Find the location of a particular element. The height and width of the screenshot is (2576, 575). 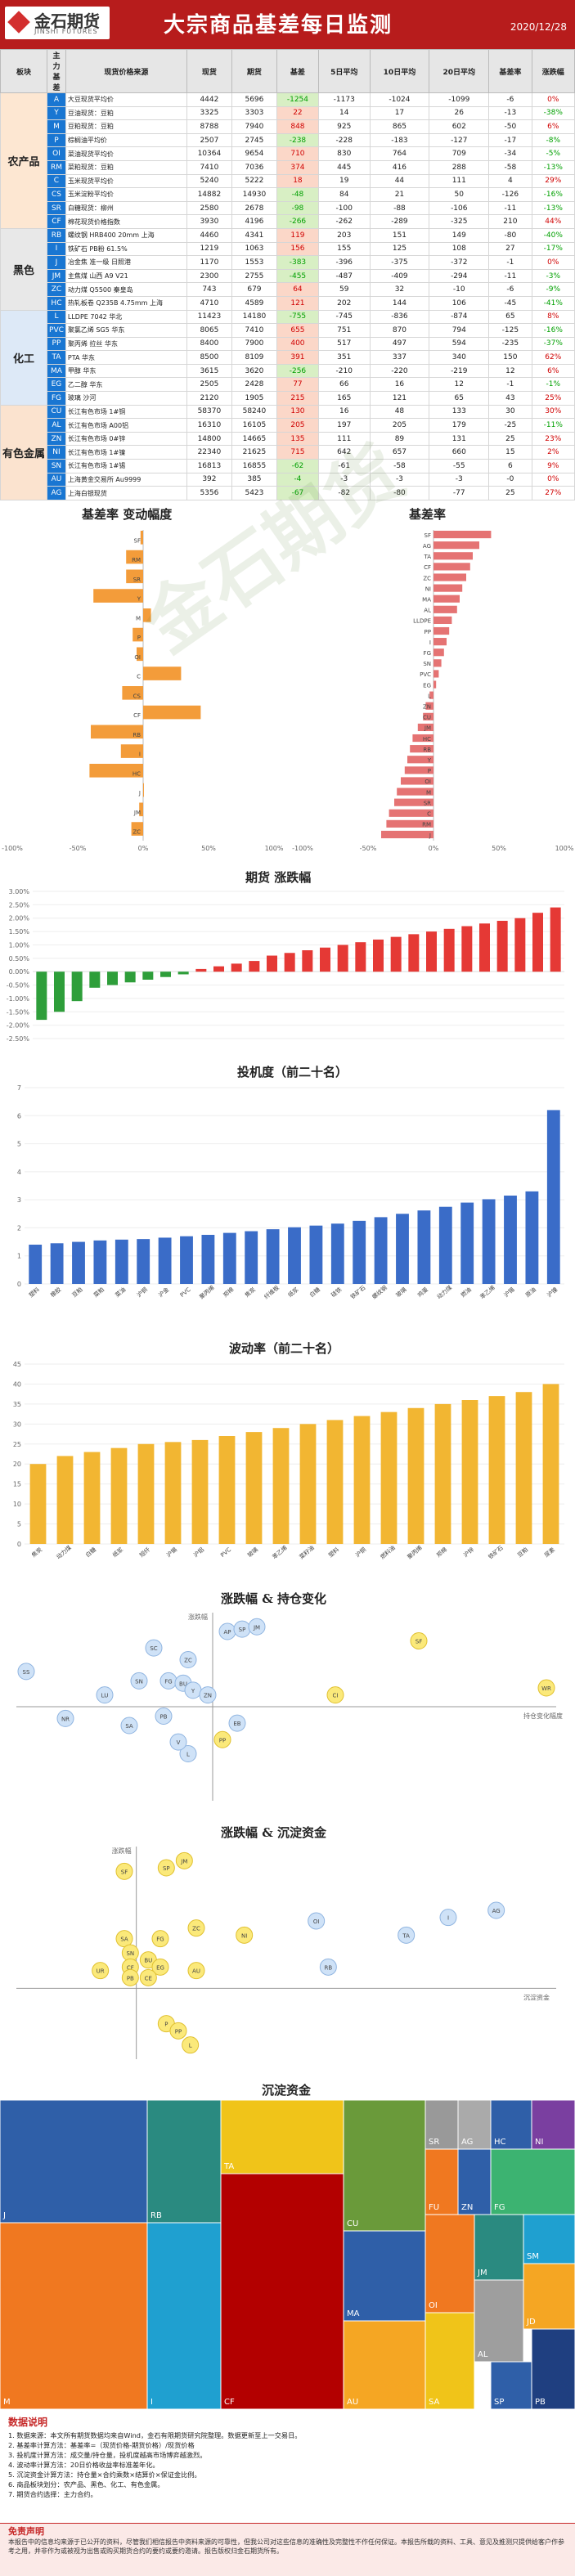

table-row: P 棕榈油平均价 2507 2745 -238 -228 -183 -127 -17 -8% is located at coordinates (288, 140).